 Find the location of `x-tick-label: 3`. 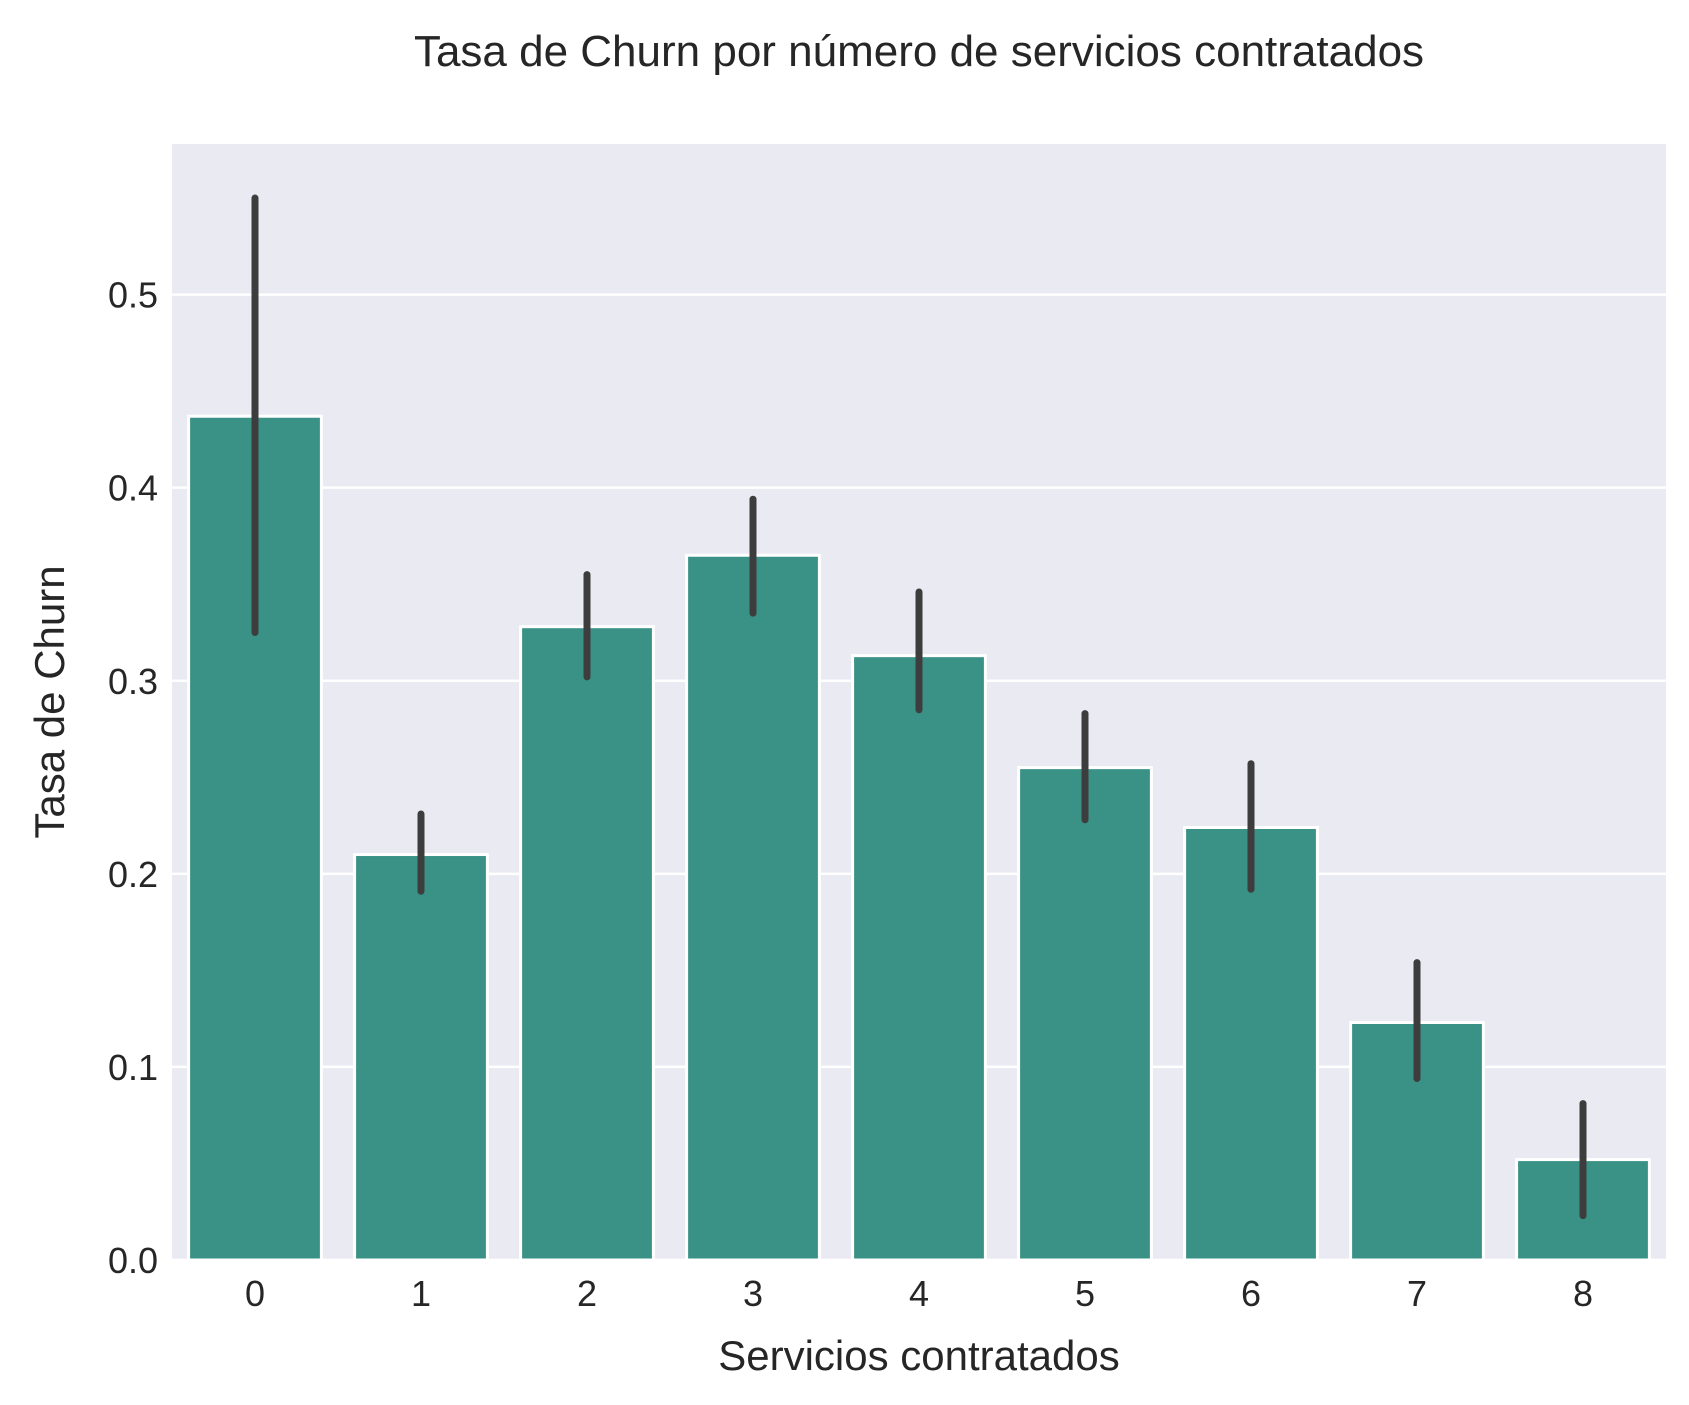

x-tick-label: 3 is located at coordinates (753, 1293).